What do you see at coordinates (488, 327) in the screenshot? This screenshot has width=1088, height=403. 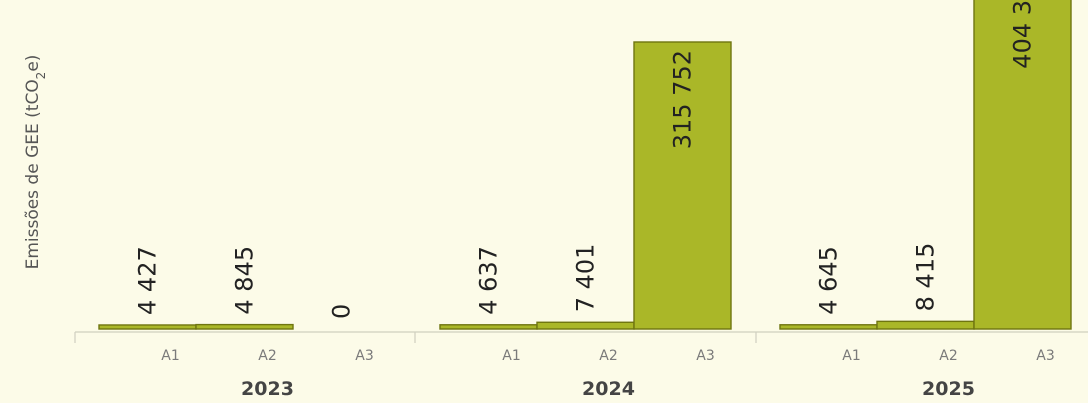 I see `bar-2024-a1` at bounding box center [488, 327].